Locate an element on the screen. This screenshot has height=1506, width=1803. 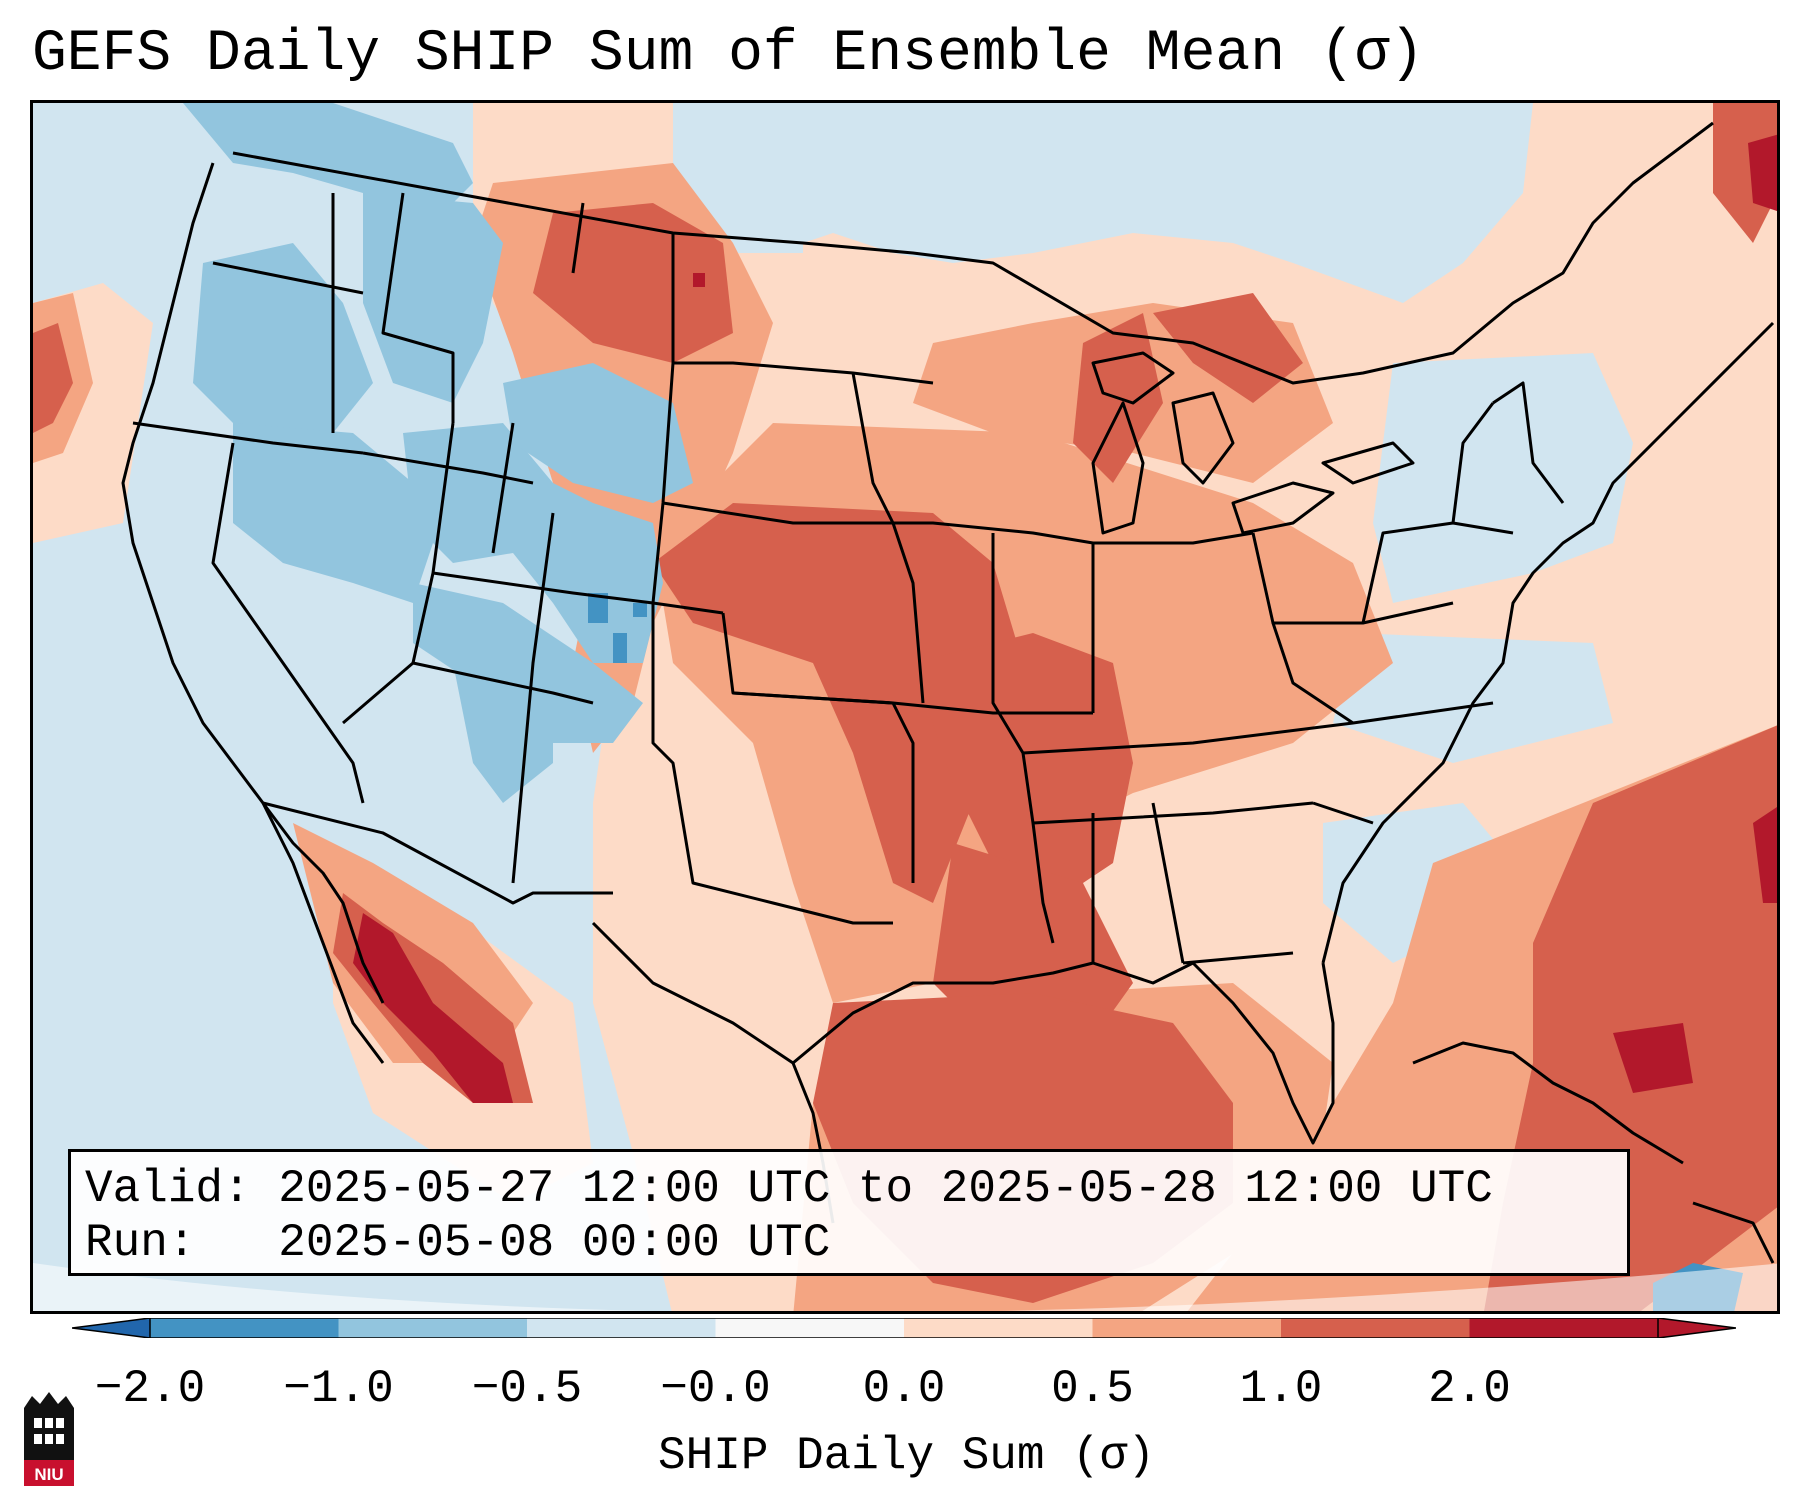
chart-title: GEFS Daily SHIP Sum of Ensemble Mean (σ) is located at coordinates (728, 54).